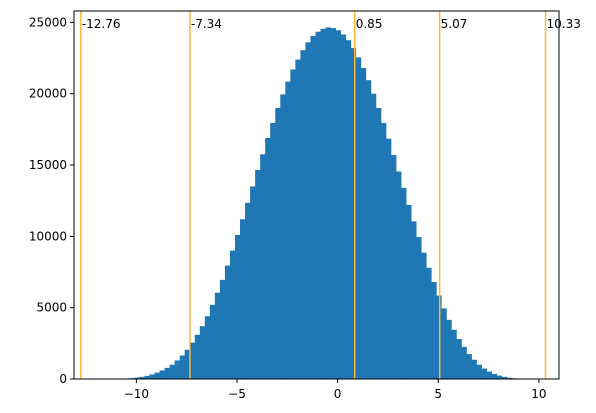  Describe the element at coordinates (538, 394) in the screenshot. I see `x-tick-label: 10` at that location.